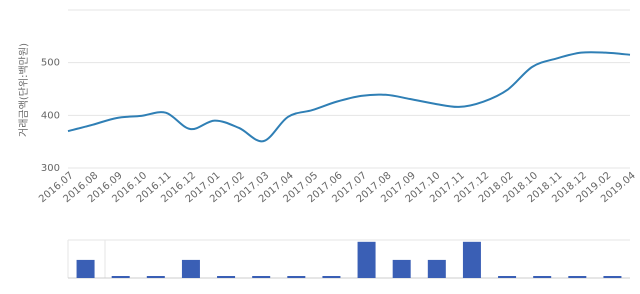 Image resolution: width=640 pixels, height=294 pixels. What do you see at coordinates (50, 168) in the screenshot?
I see `y-tick-label: 300` at bounding box center [50, 168].